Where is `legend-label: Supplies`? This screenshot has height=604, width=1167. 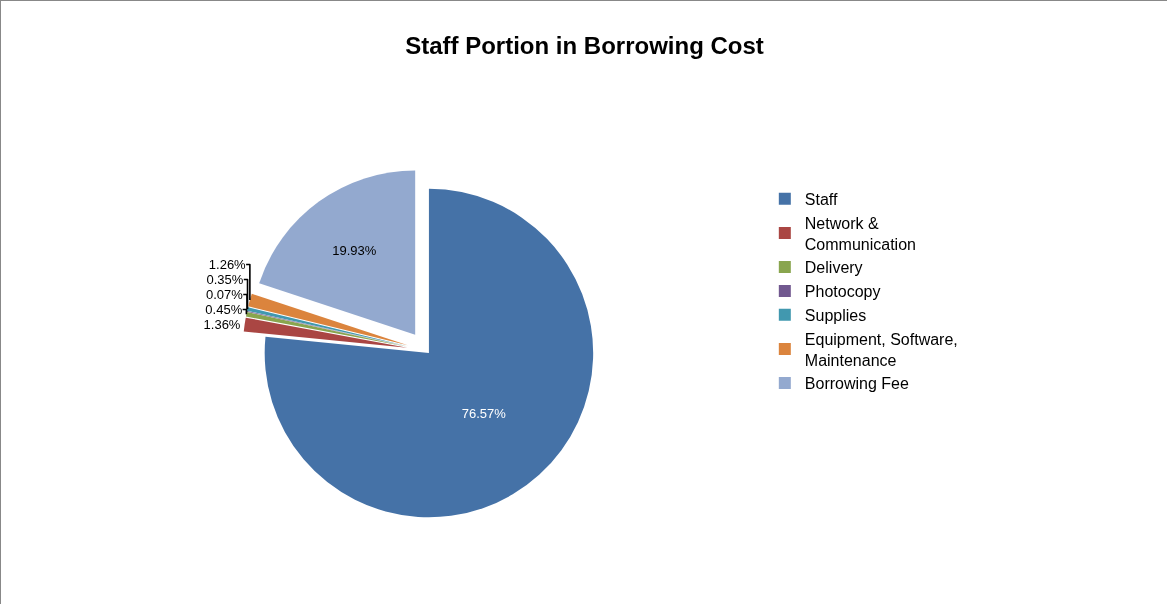
legend-label: Supplies is located at coordinates (835, 315).